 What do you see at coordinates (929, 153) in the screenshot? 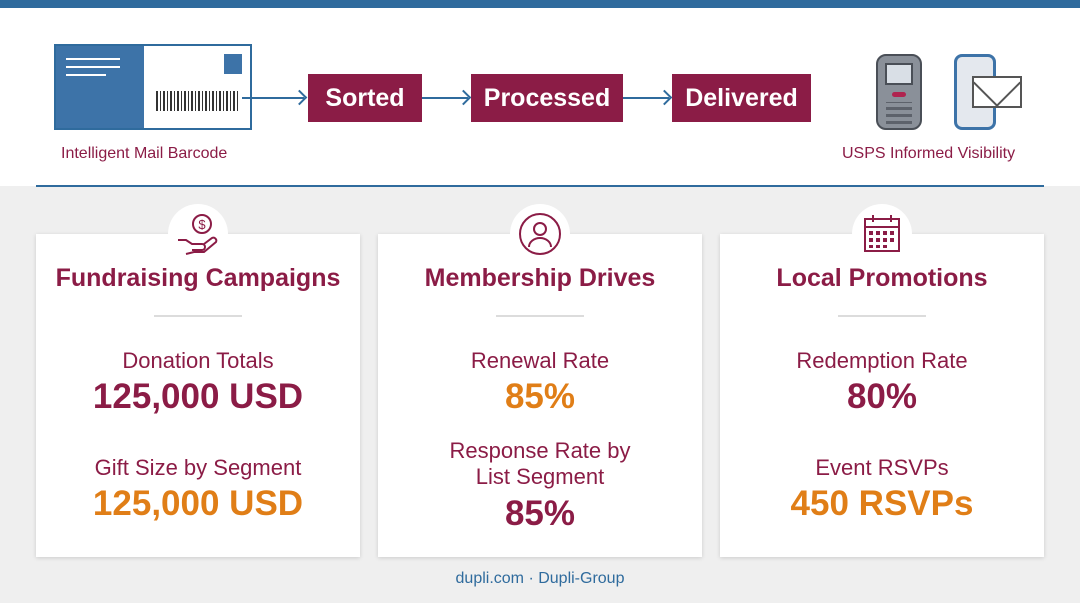
I see `visibility-caption: USPS Informed Visibility` at bounding box center [929, 153].